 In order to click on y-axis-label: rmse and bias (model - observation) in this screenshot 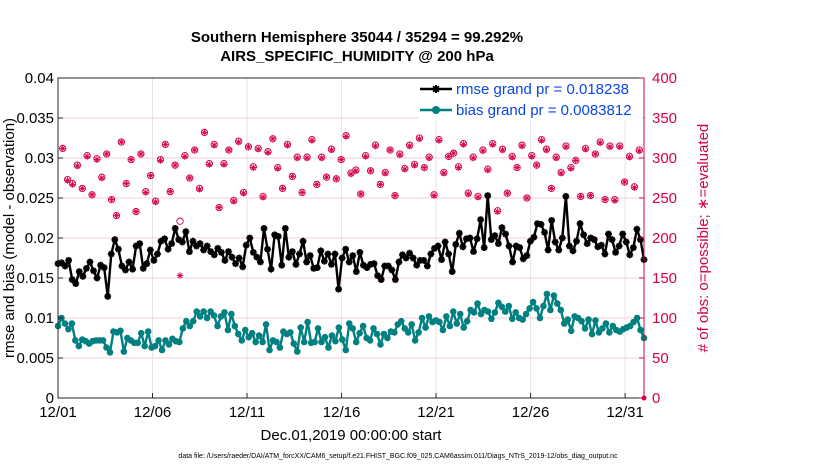, I will do `click(9, 238)`.